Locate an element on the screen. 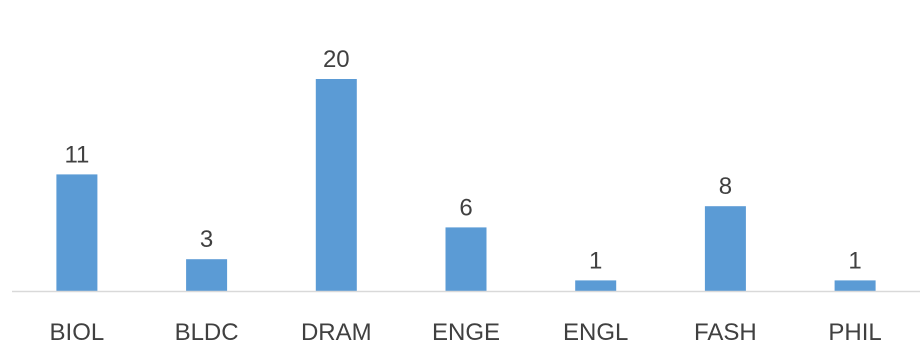  x-tick-label-bldc: BLDC is located at coordinates (207, 332).